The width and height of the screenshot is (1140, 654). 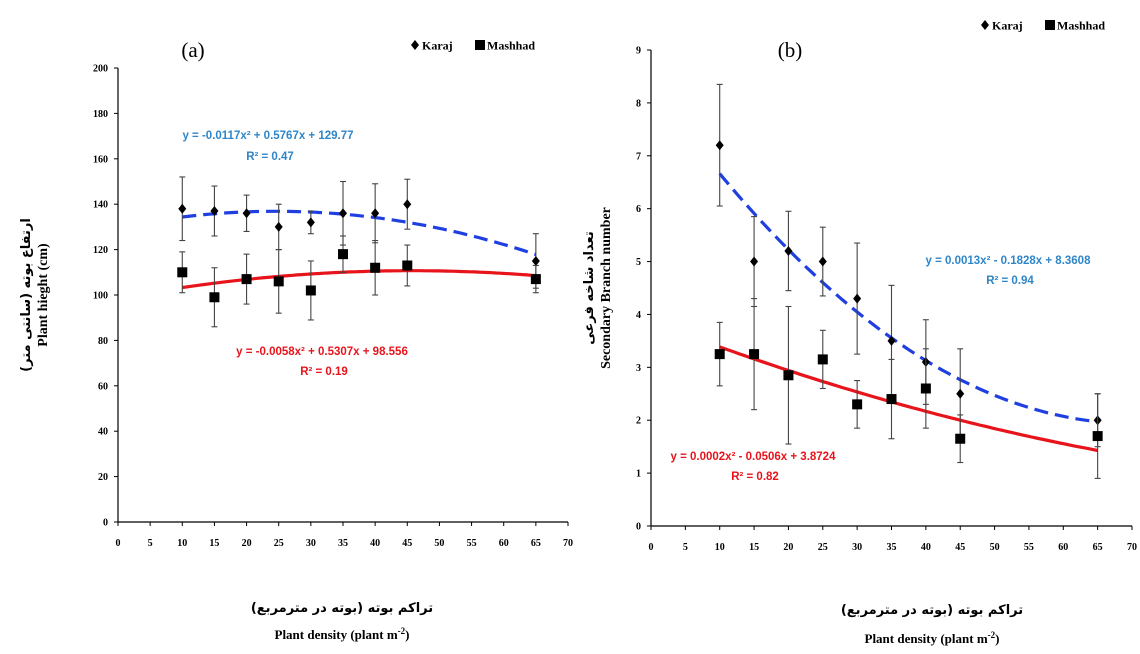 What do you see at coordinates (755, 477) in the screenshot?
I see `r-squared-mashhad: R² = 0.82` at bounding box center [755, 477].